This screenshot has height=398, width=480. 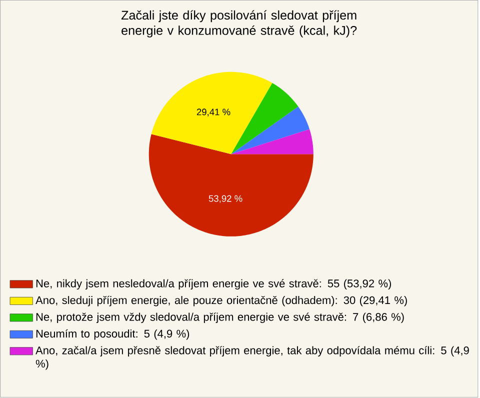 What do you see at coordinates (225, 199) in the screenshot?
I see `data-label: 53,92 %` at bounding box center [225, 199].